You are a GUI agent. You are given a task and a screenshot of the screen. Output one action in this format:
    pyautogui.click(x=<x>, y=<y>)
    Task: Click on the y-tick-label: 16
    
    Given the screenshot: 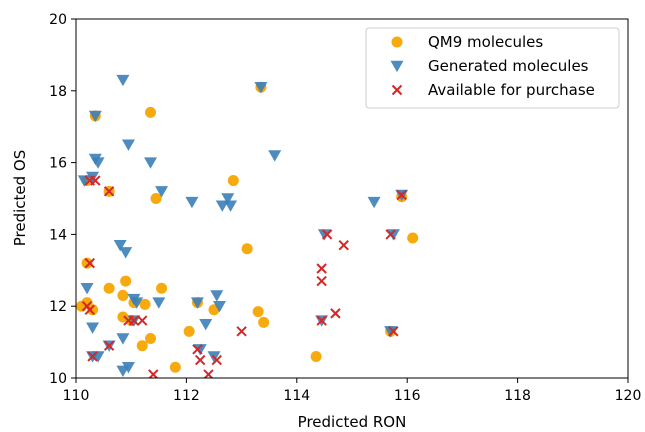 What is the action you would take?
    pyautogui.click(x=58, y=164)
    